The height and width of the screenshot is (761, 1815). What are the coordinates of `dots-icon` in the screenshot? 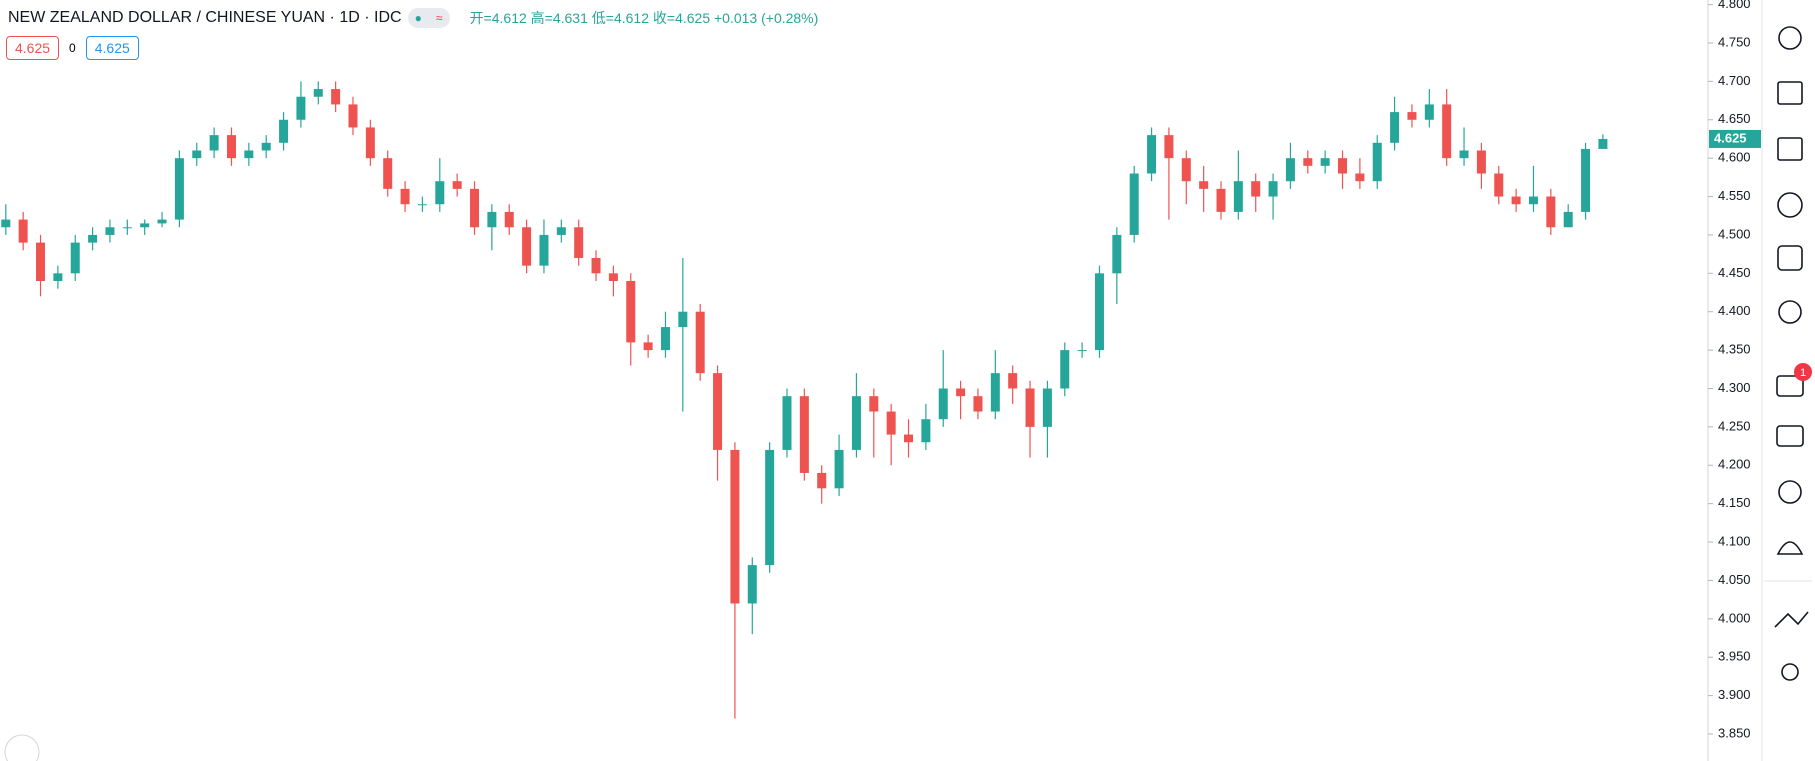 It's located at (1790, 672).